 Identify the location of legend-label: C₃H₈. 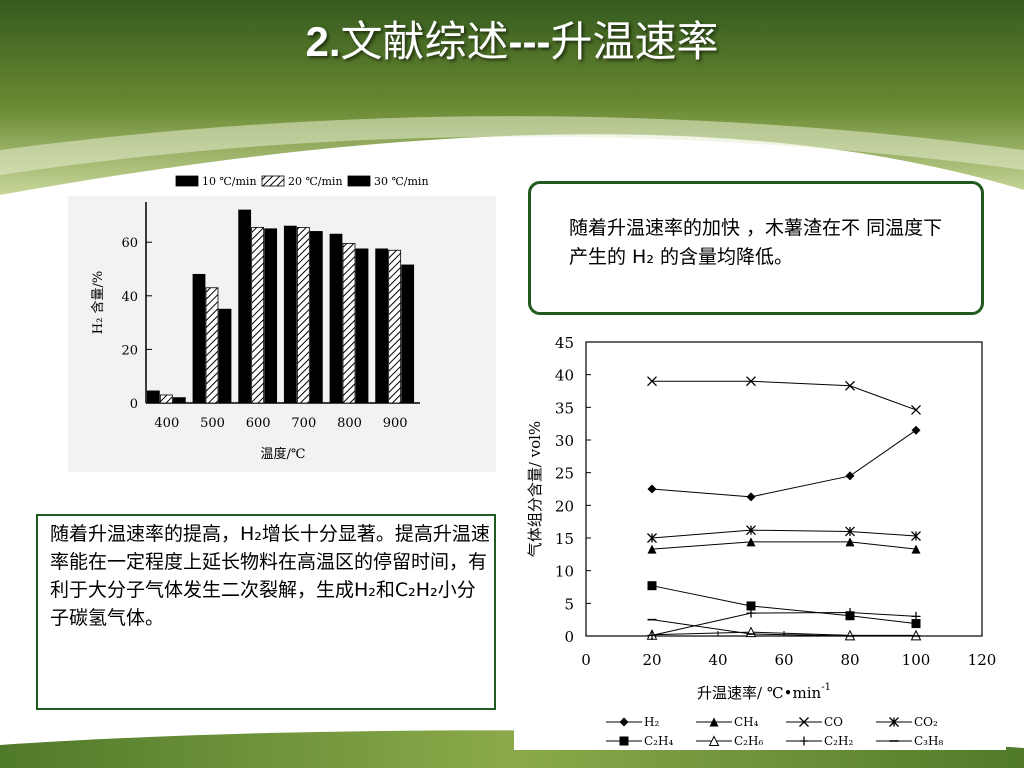
(928, 741).